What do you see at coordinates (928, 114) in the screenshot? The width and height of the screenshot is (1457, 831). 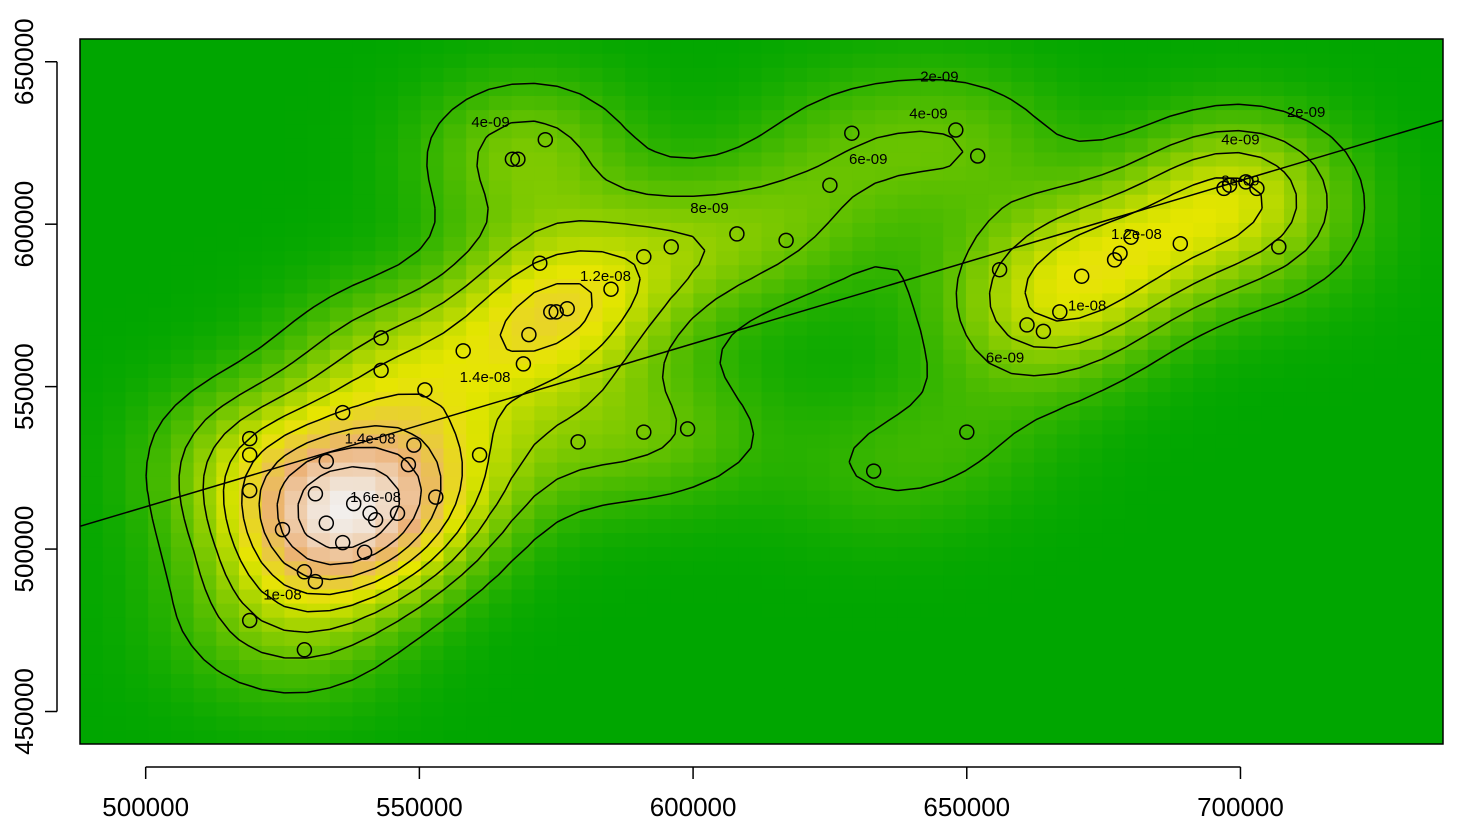 I see `contour-label: 4e-09` at bounding box center [928, 114].